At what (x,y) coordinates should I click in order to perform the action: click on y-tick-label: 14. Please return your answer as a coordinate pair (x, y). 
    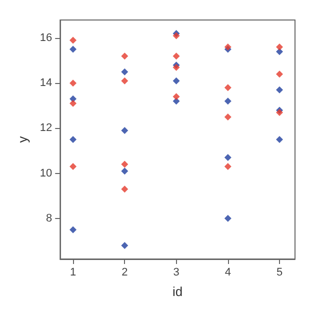
    Looking at the image, I should click on (46, 83).